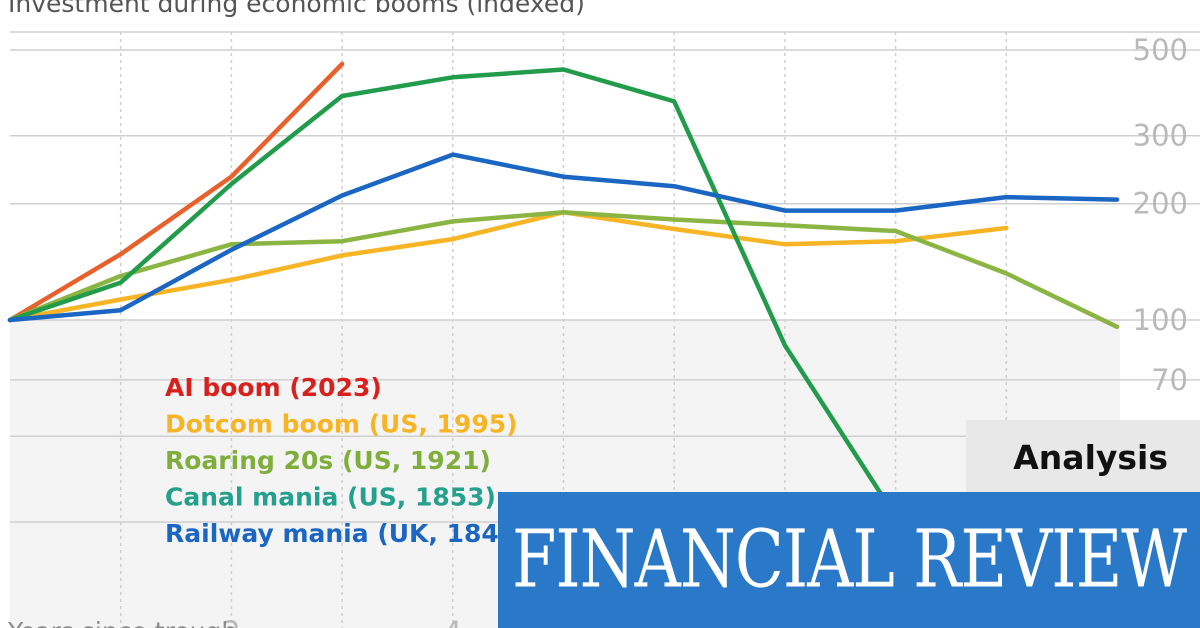 This screenshot has height=628, width=1200. I want to click on y-tick-labels: 500300200100705030, so click(1160, 286).